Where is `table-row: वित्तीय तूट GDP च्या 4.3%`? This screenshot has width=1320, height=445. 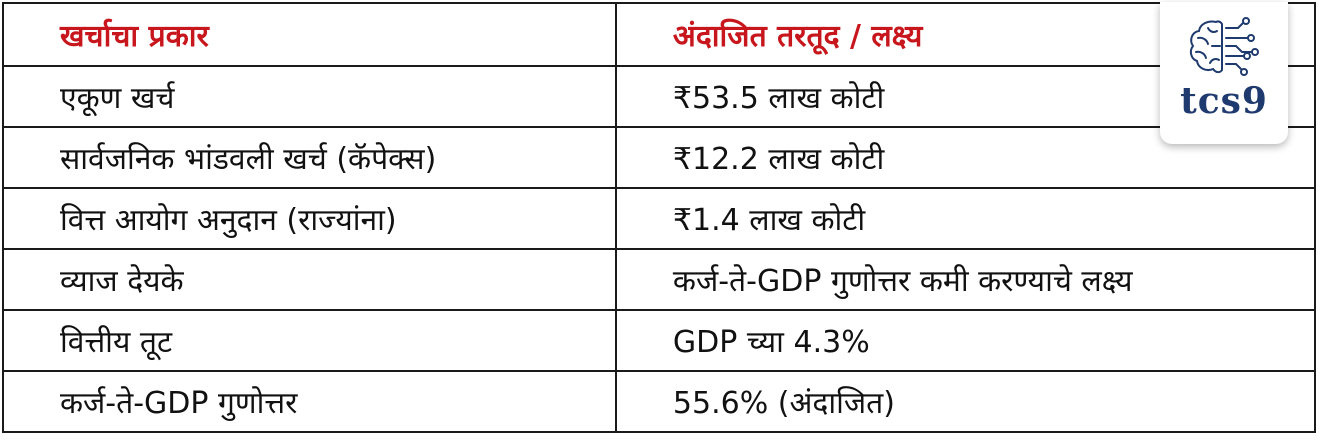
table-row: वित्तीय तूट GDP च्या 4.3% is located at coordinates (659, 340).